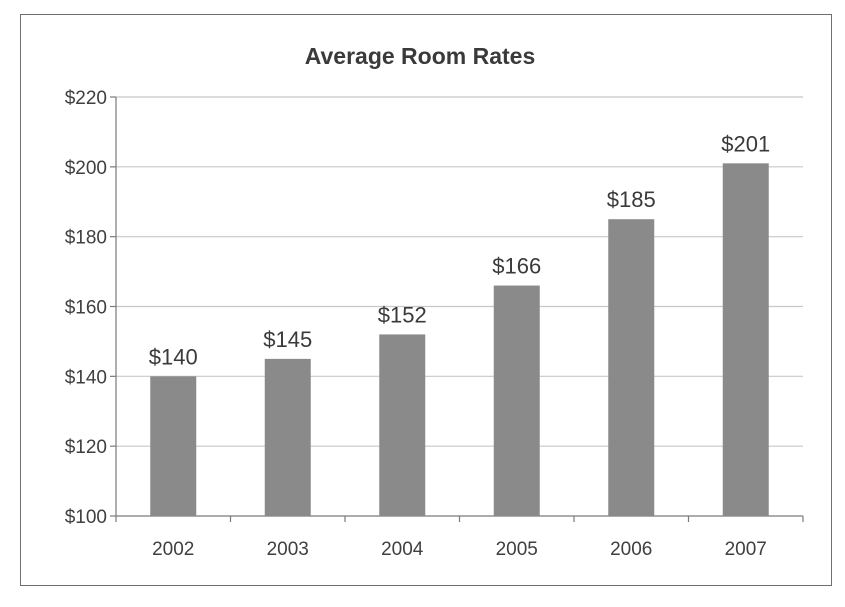 This screenshot has height=607, width=845. Describe the element at coordinates (631, 199) in the screenshot. I see `data-label: $185` at that location.